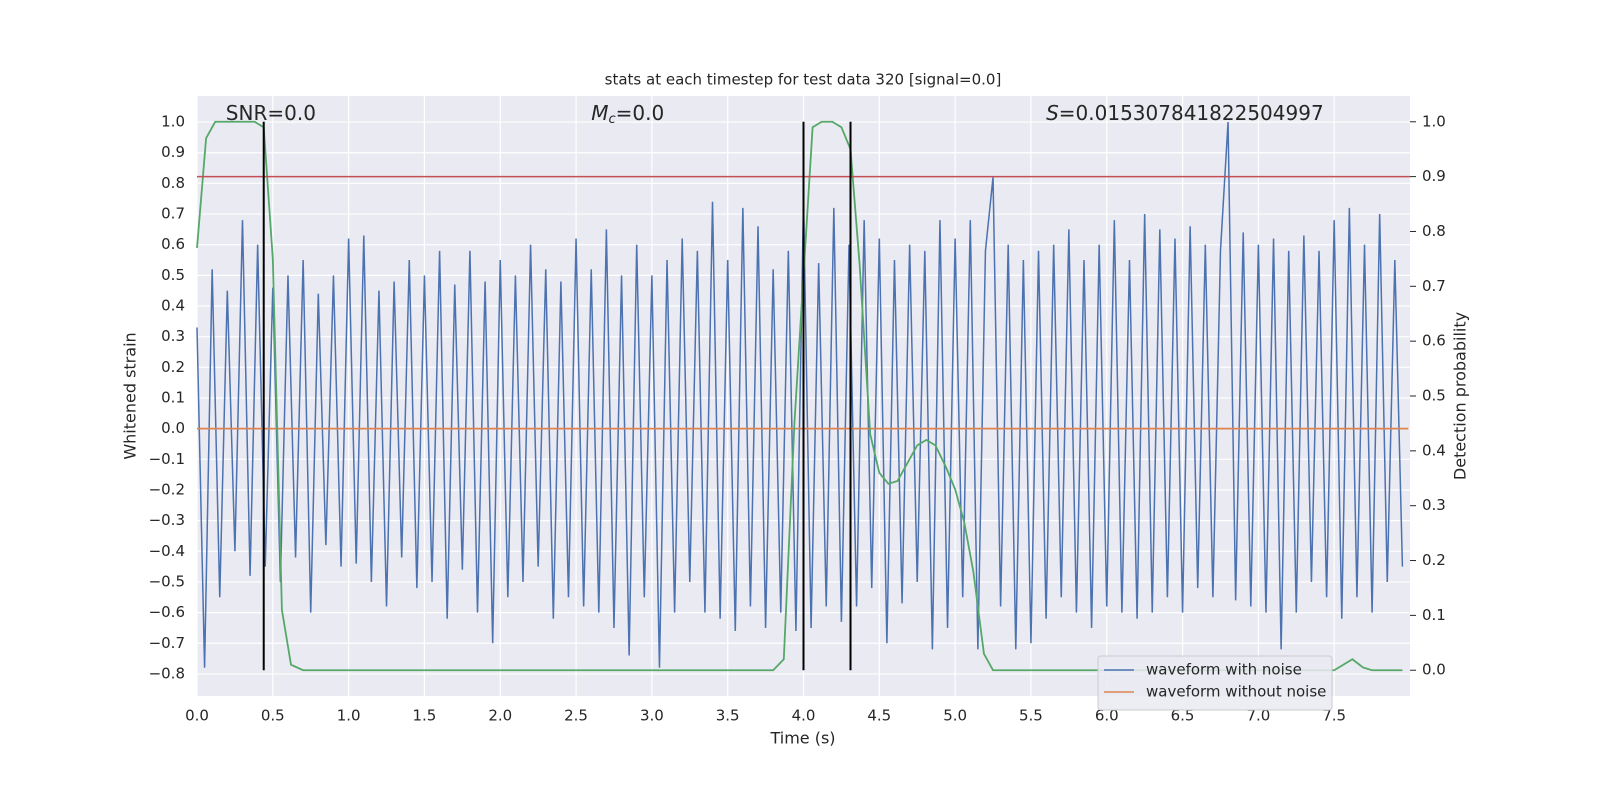  What do you see at coordinates (425, 716) in the screenshot?
I see `x-tick-label: 1.5` at bounding box center [425, 716].